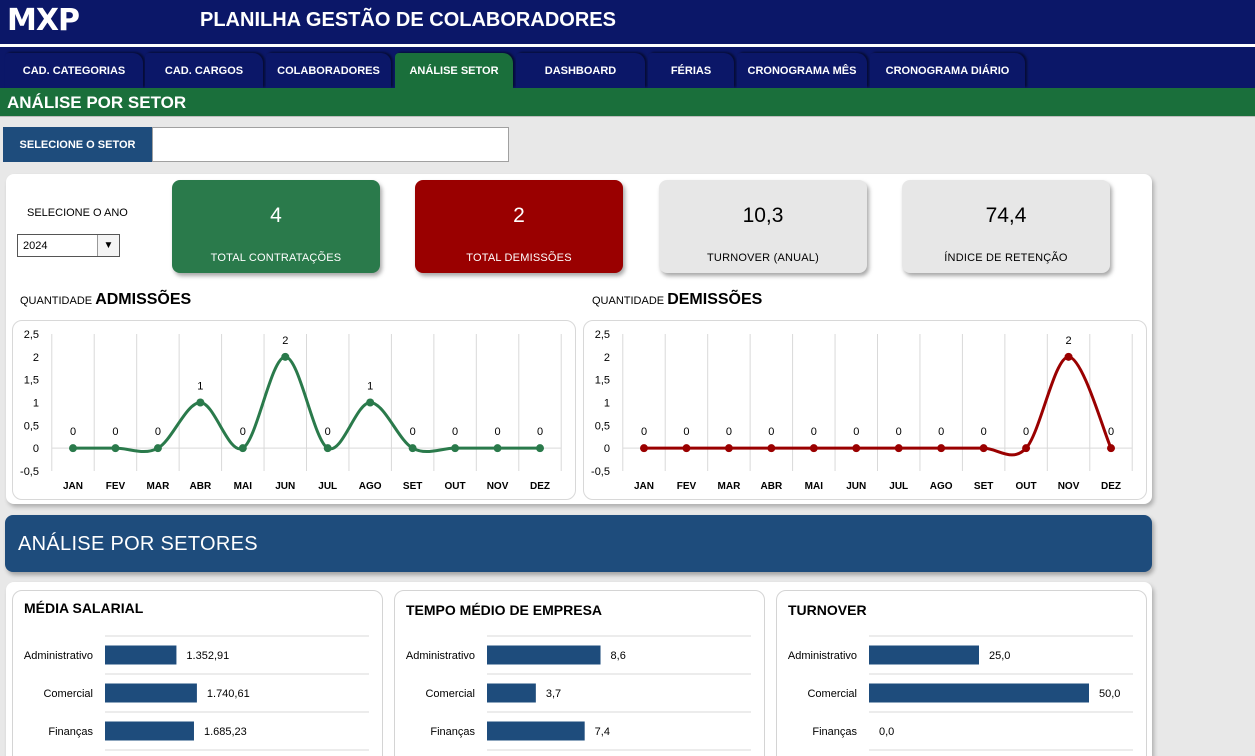 This screenshot has width=1255, height=756. Describe the element at coordinates (536, 731) in the screenshot. I see `tempo-medio-bar` at that location.